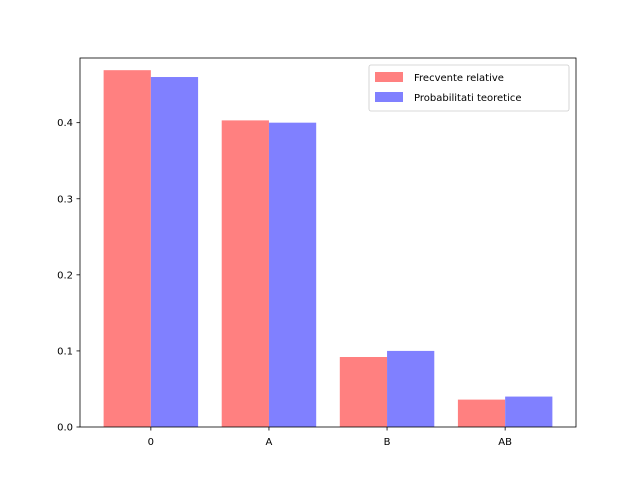  I want to click on legend-label: Frecvente relative, so click(459, 78).